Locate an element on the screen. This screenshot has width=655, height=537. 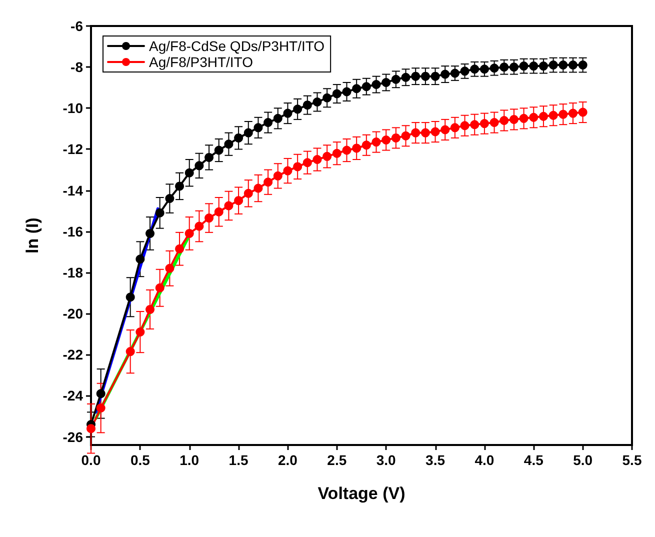
y-tick-label: -14 is located at coordinates (73, 190).